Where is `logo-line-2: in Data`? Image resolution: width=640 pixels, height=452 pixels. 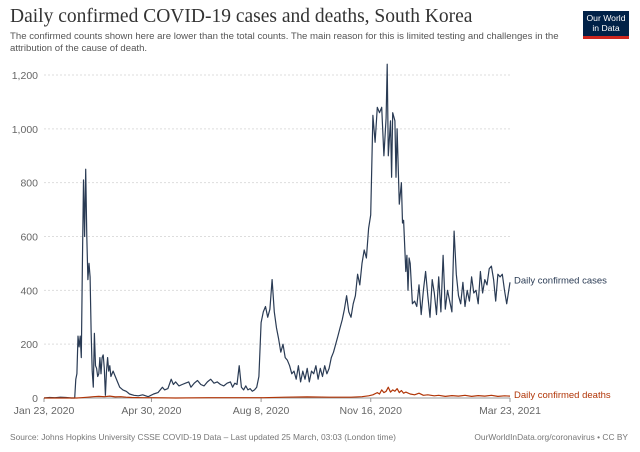
logo-line-2: in Data is located at coordinates (606, 27).